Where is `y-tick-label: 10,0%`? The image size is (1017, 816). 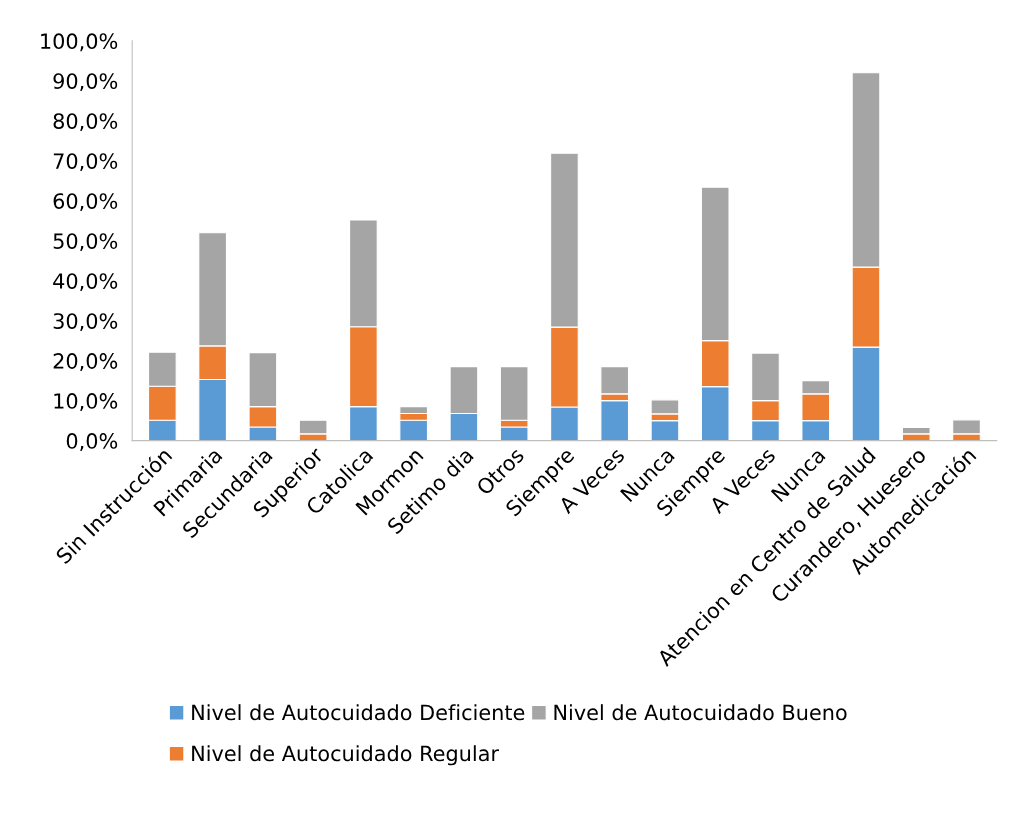
y-tick-label: 10,0% is located at coordinates (86, 402).